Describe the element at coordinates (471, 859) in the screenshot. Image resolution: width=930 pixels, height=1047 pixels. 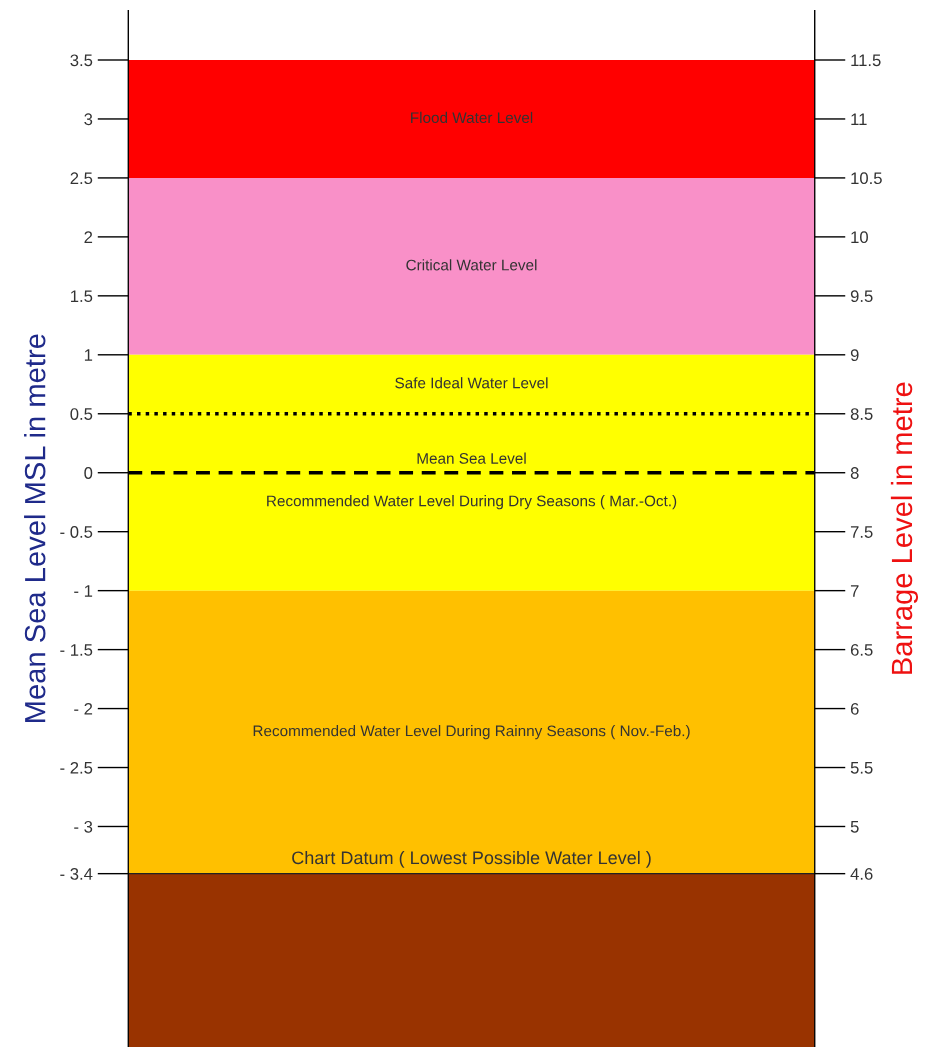
I see `ref-line-label: Chart Datum ( Lowest Possible Water Level )` at that location.